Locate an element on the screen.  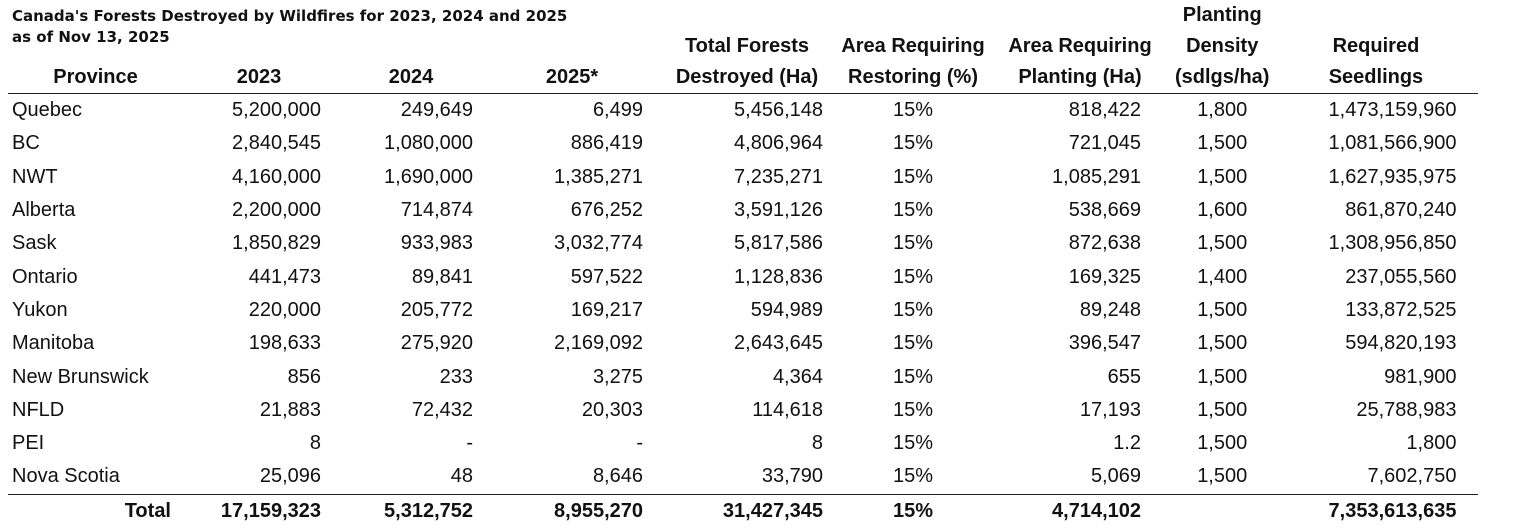
cell-2023: 2,200,000 is located at coordinates (276, 210).